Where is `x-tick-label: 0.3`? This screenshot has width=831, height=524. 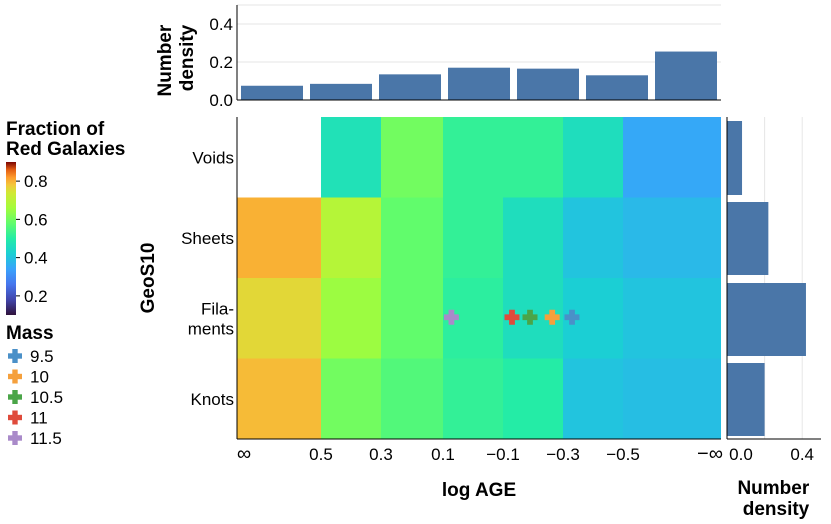
x-tick-label: 0.3 is located at coordinates (381, 454).